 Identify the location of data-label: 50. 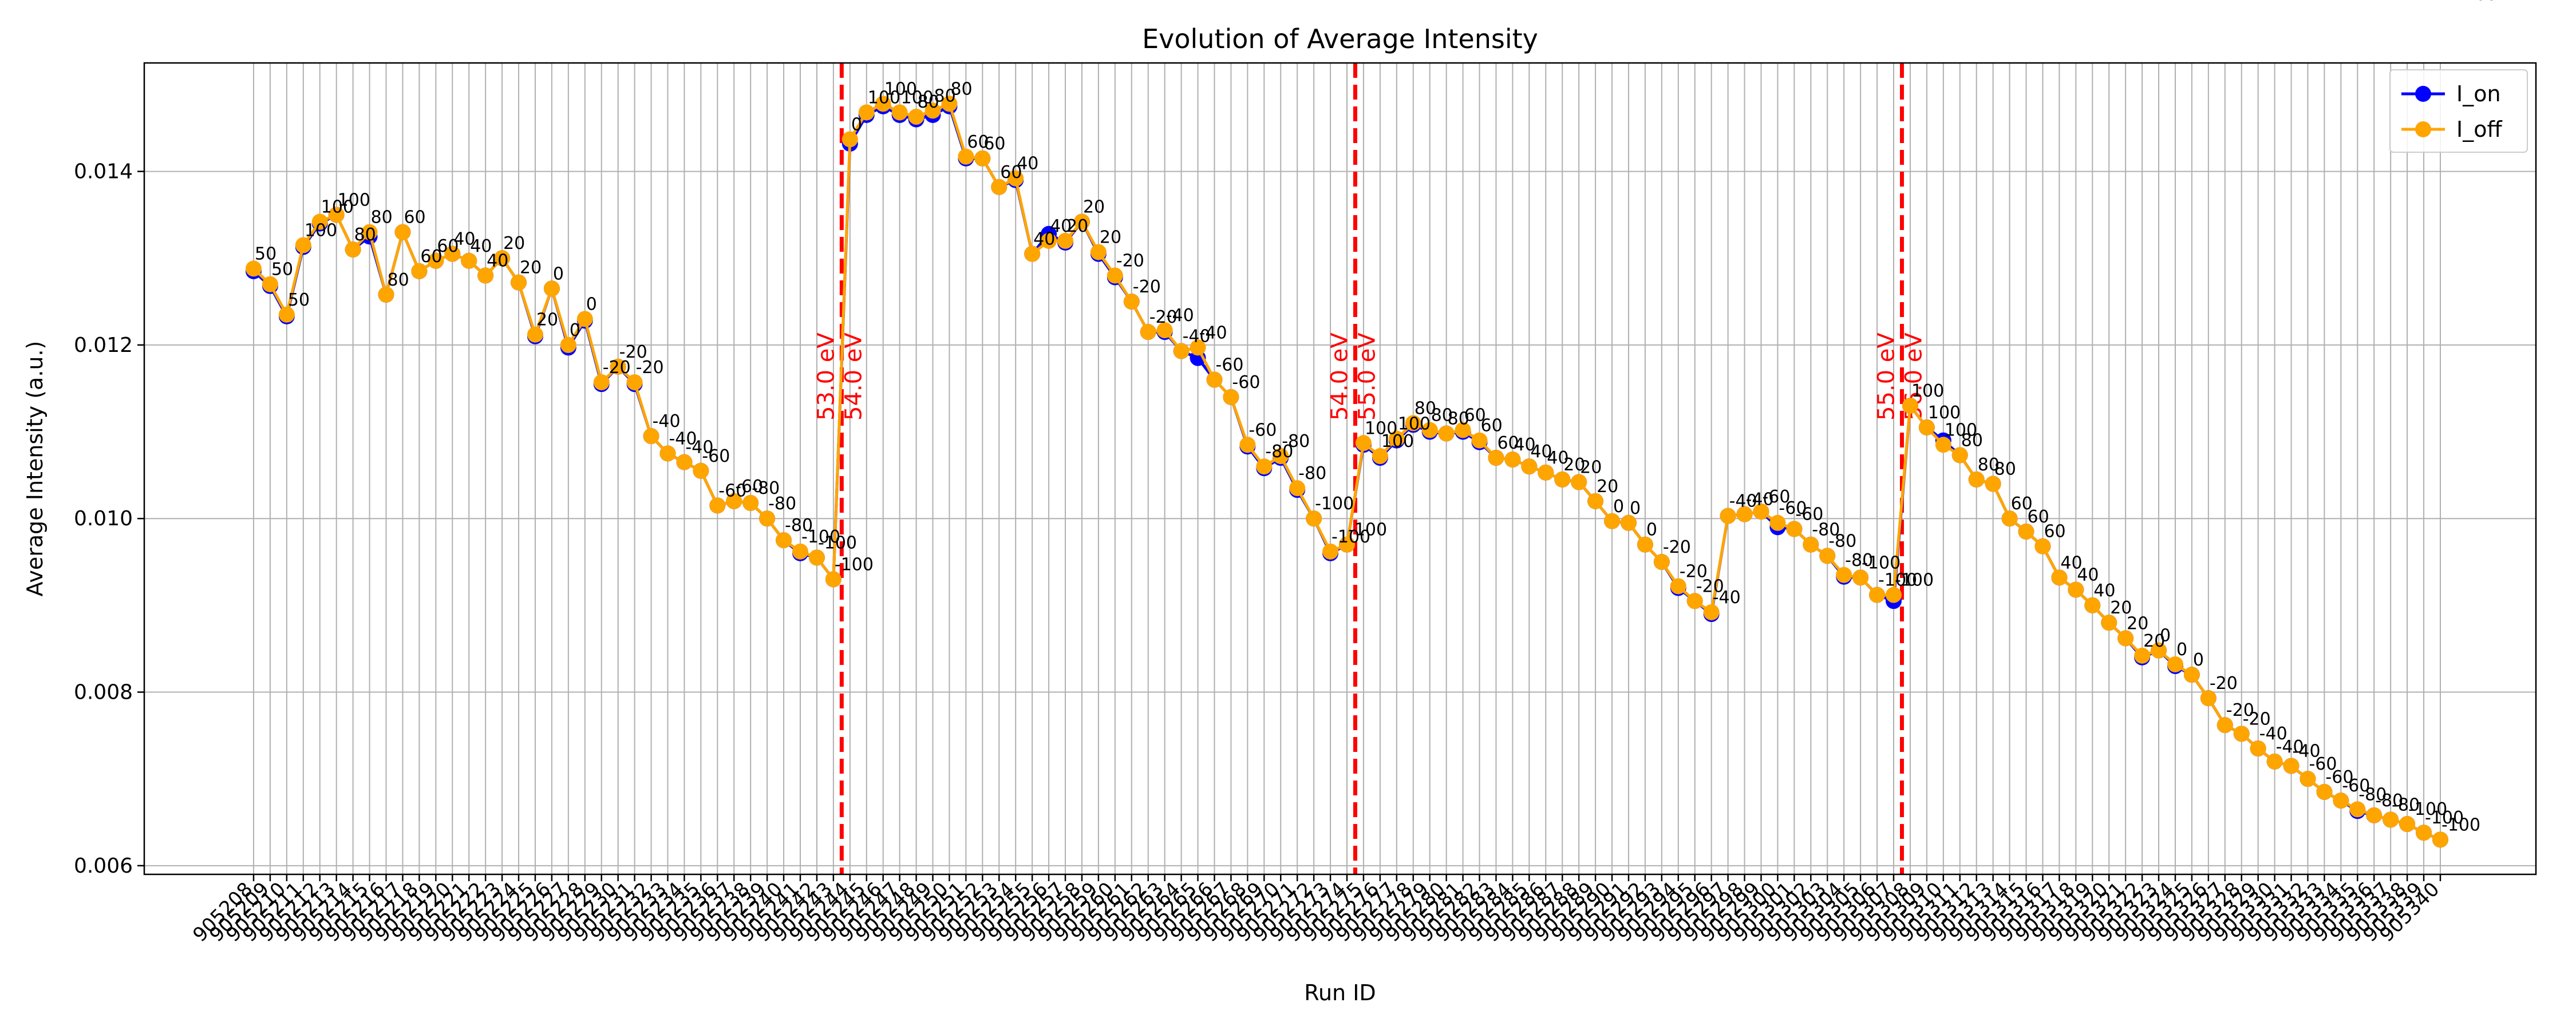
(299, 300).